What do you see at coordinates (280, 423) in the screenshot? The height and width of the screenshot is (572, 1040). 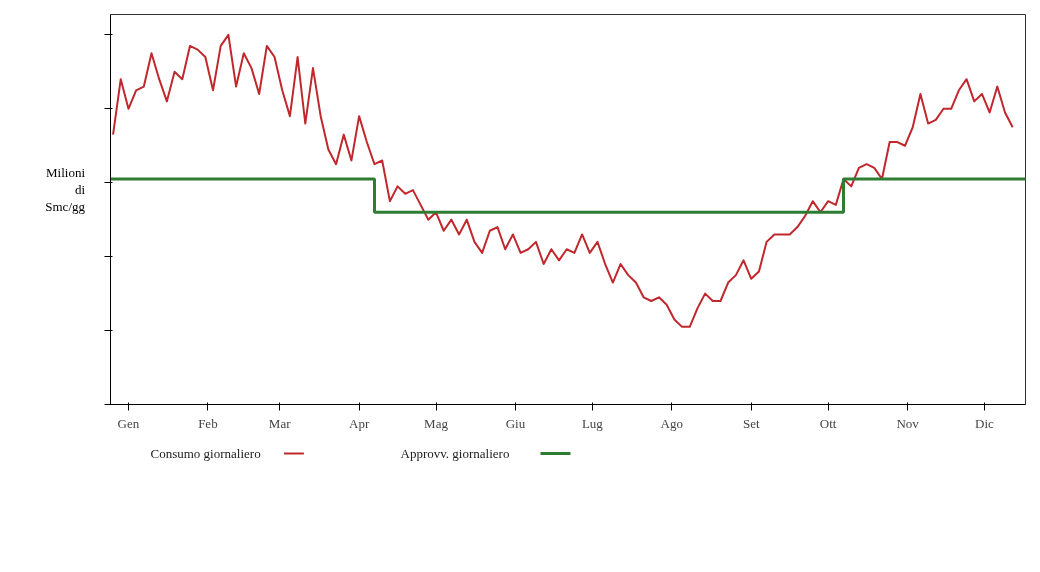 I see `x-tick-label: Mar` at bounding box center [280, 423].